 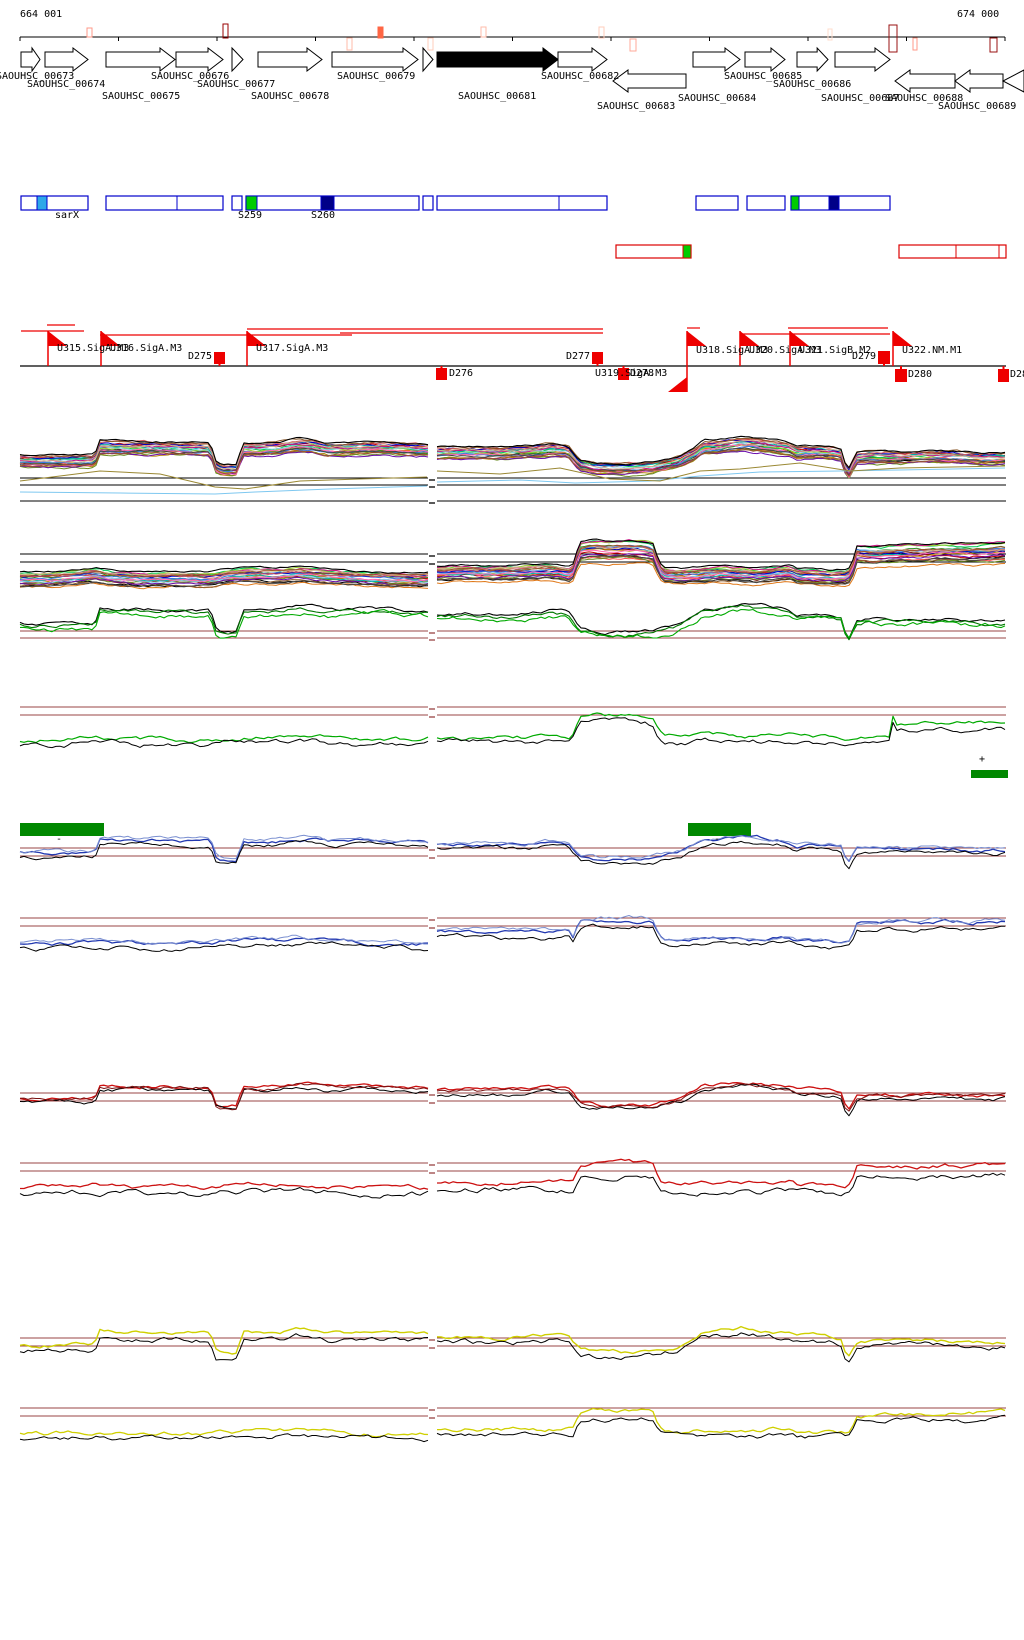 I want to click on blue-operon-label: sarX, so click(x=67, y=215).